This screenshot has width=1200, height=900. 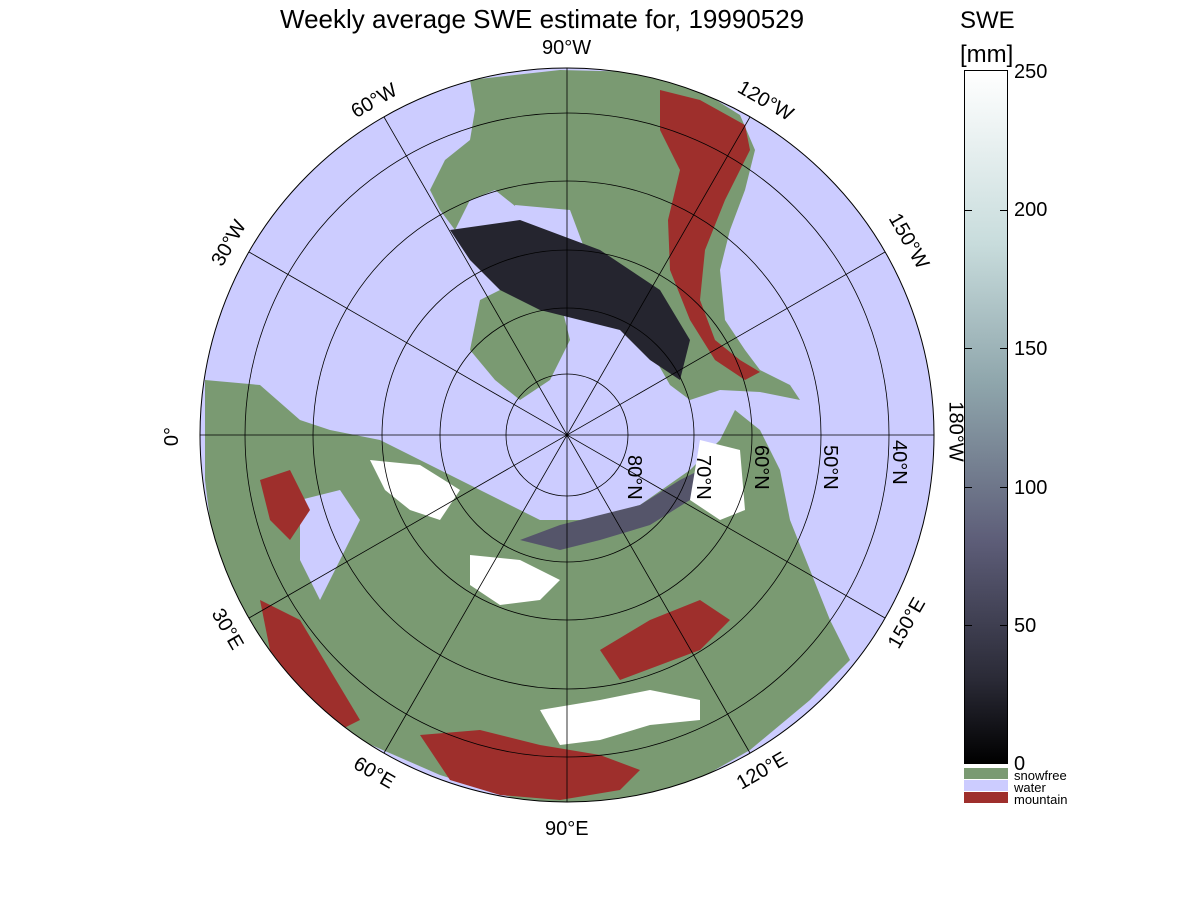 I want to click on colorbar-tick-0: 0, so click(x=1020, y=764).